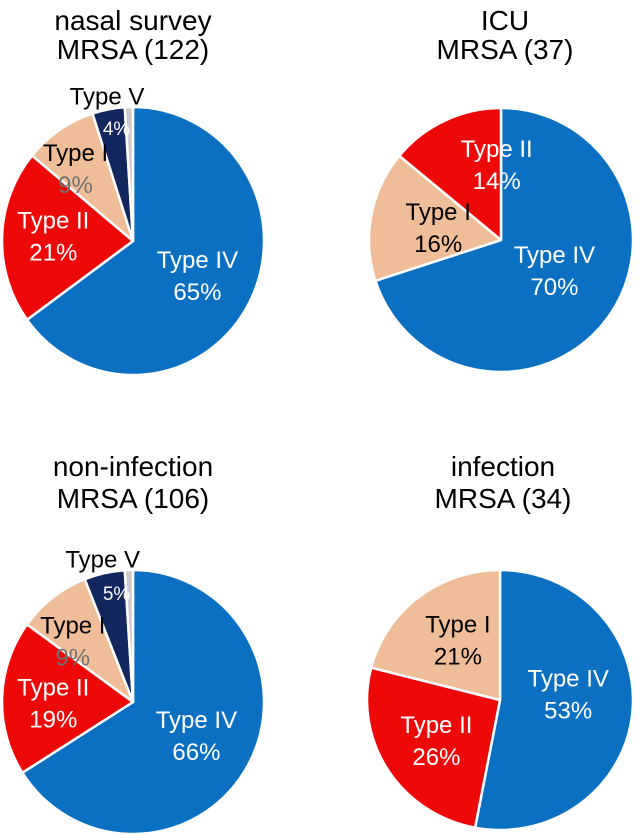  What do you see at coordinates (438, 244) in the screenshot?
I see `slice-pct-type-i: 16%` at bounding box center [438, 244].